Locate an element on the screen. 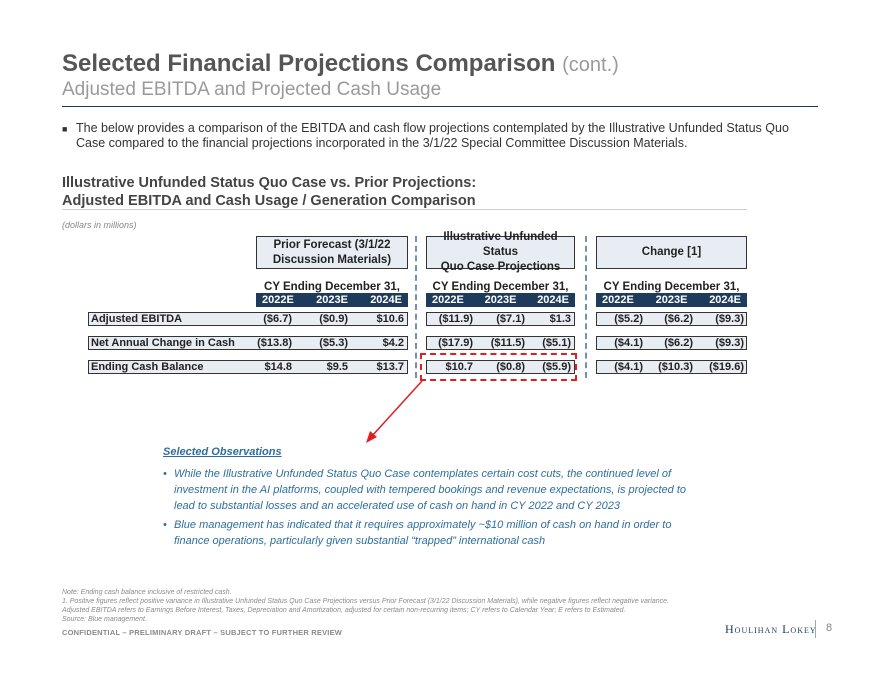 This screenshot has height=680, width=880. page-subtitle: Adjusted EBITDA and Projected Cash Usage is located at coordinates (252, 89).